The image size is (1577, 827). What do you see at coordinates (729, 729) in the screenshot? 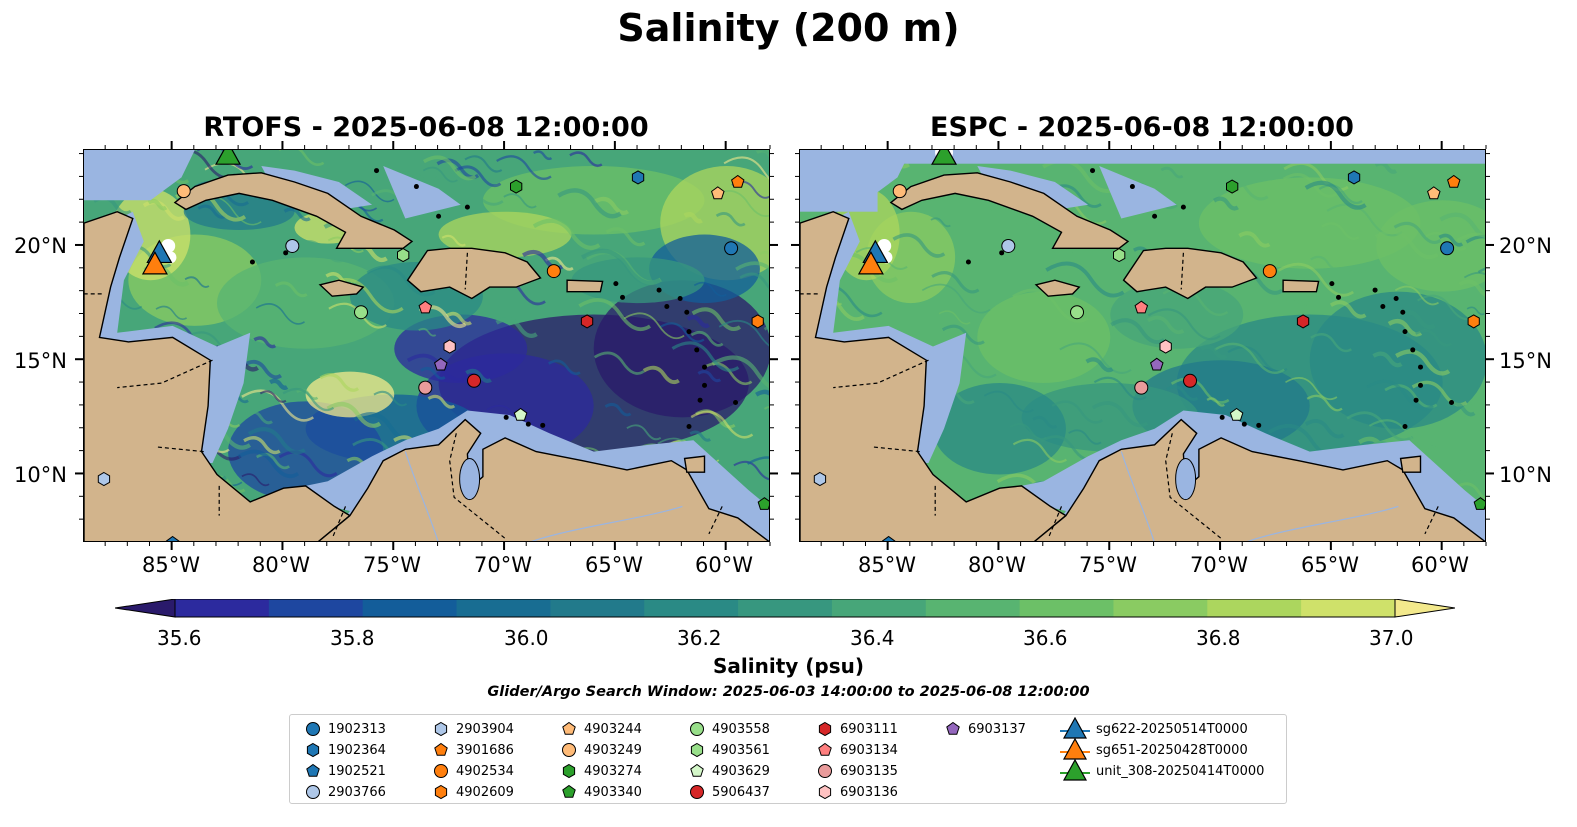
I see `legend-item-4903558: 4903558` at bounding box center [729, 729].